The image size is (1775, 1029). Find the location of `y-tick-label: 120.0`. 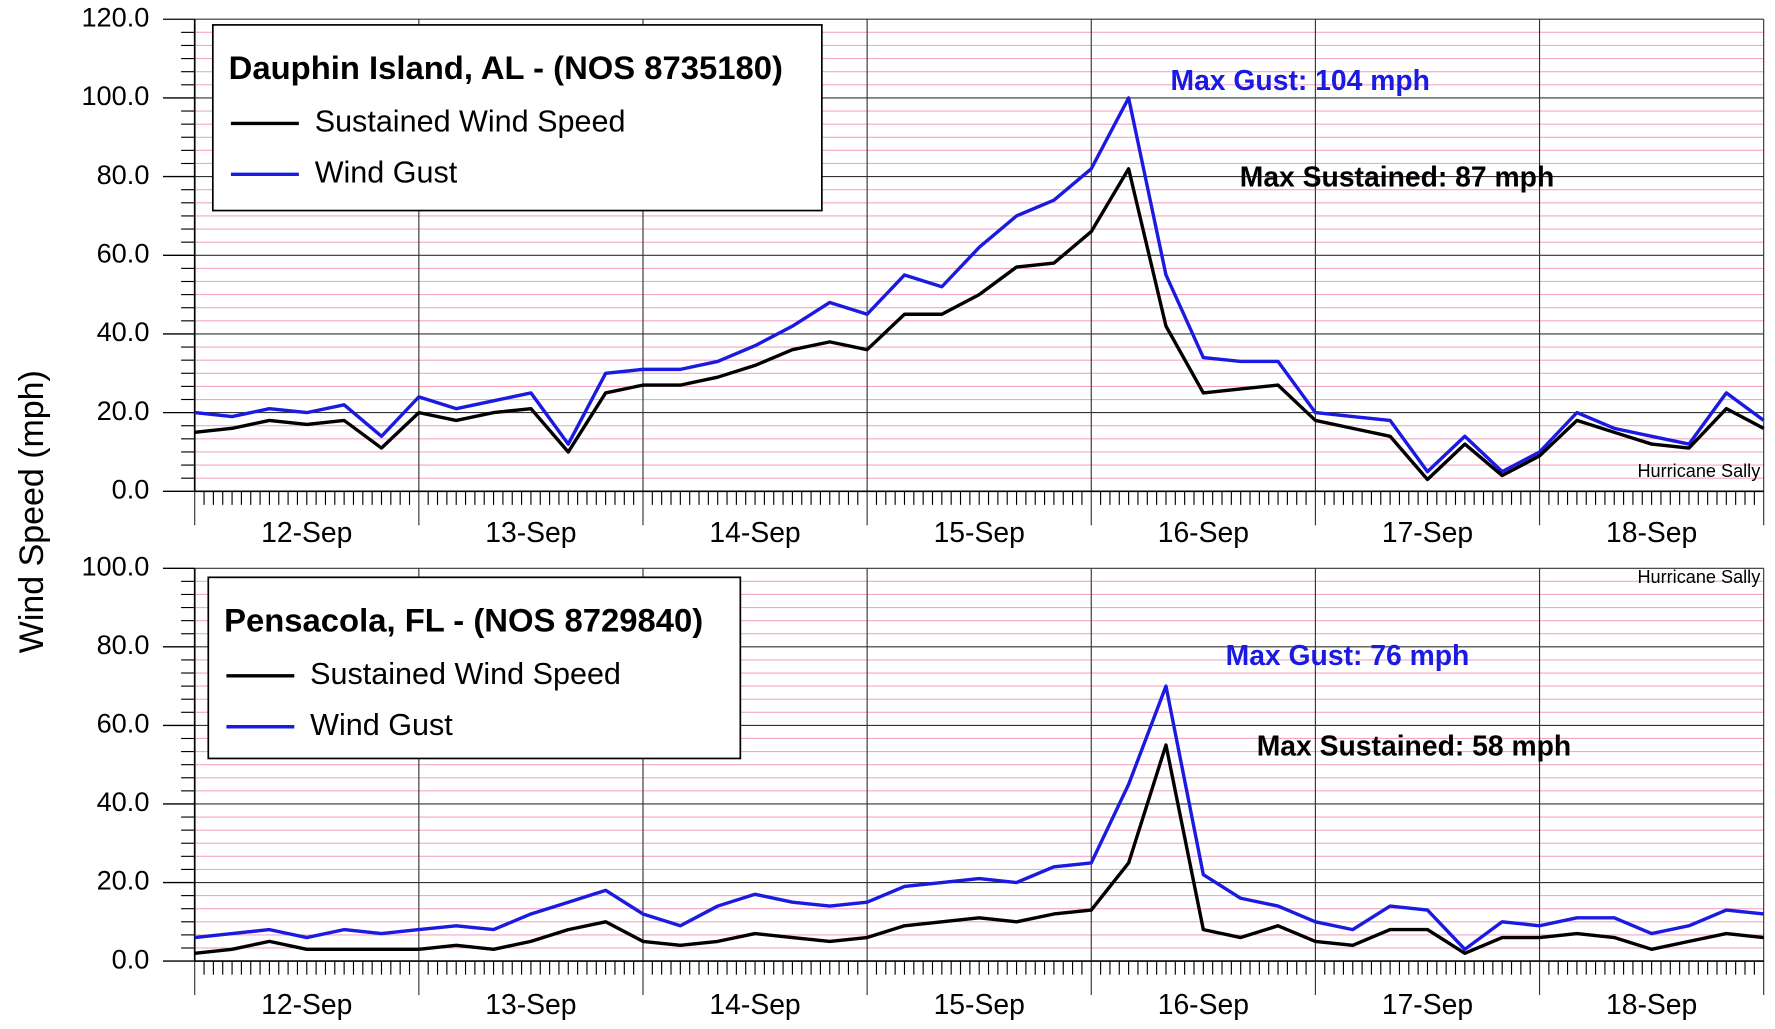

y-tick-label: 120.0 is located at coordinates (115, 16).